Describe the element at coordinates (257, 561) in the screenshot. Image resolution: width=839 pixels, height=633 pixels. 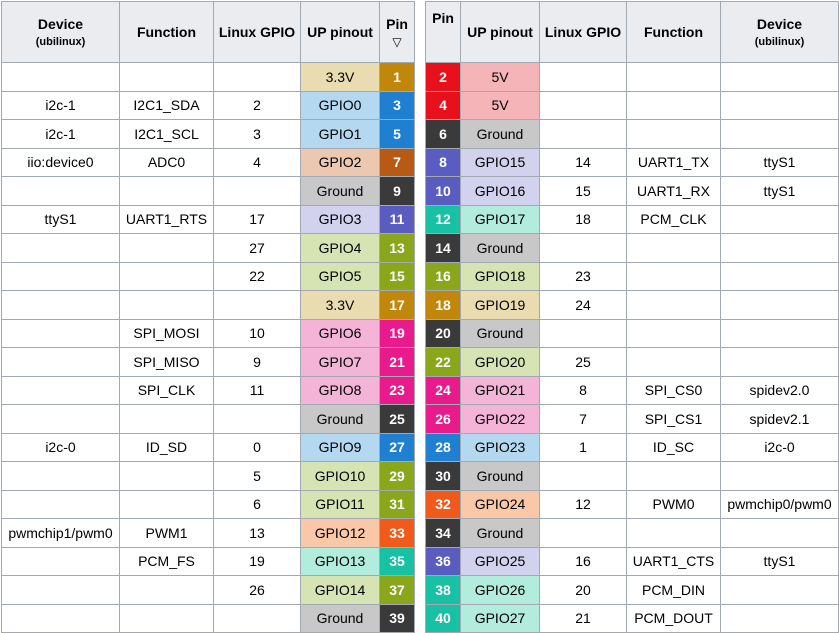
I see `left-linux-gpio: 19` at that location.